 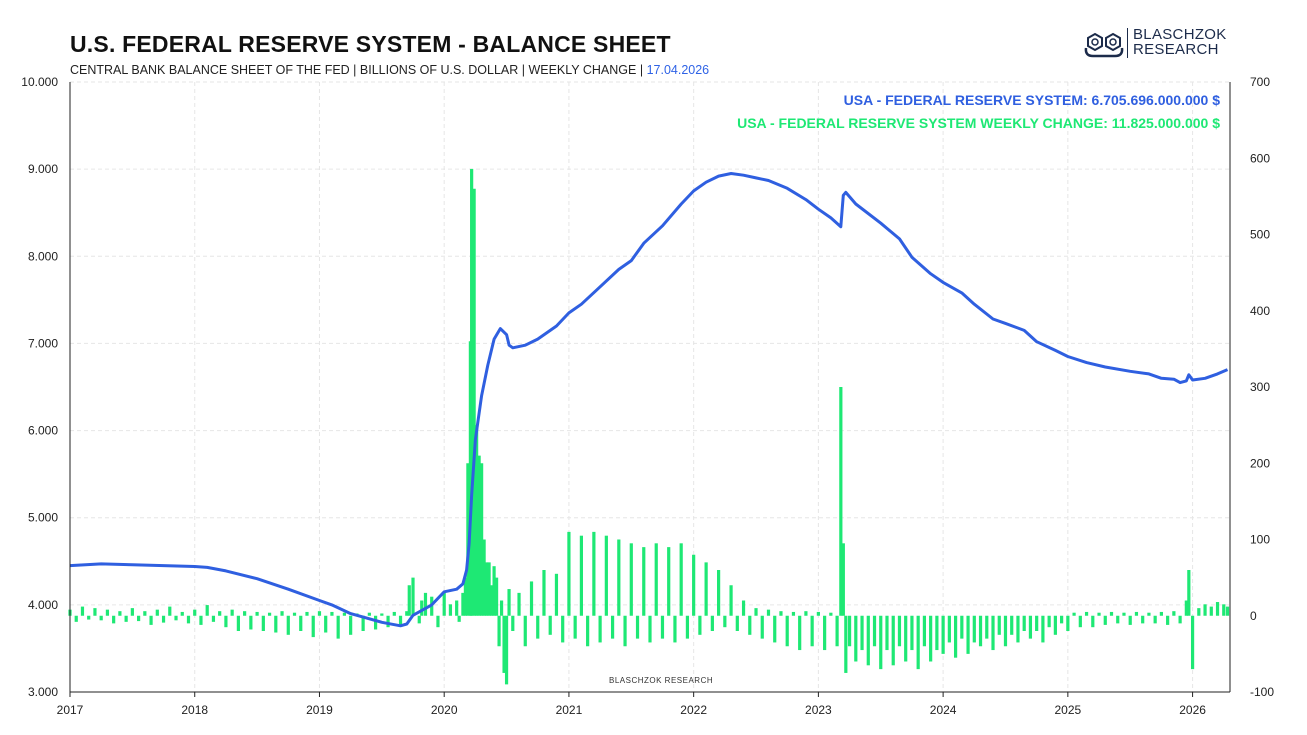 I want to click on right-axis-tick-label: -100, so click(x=1262, y=692).